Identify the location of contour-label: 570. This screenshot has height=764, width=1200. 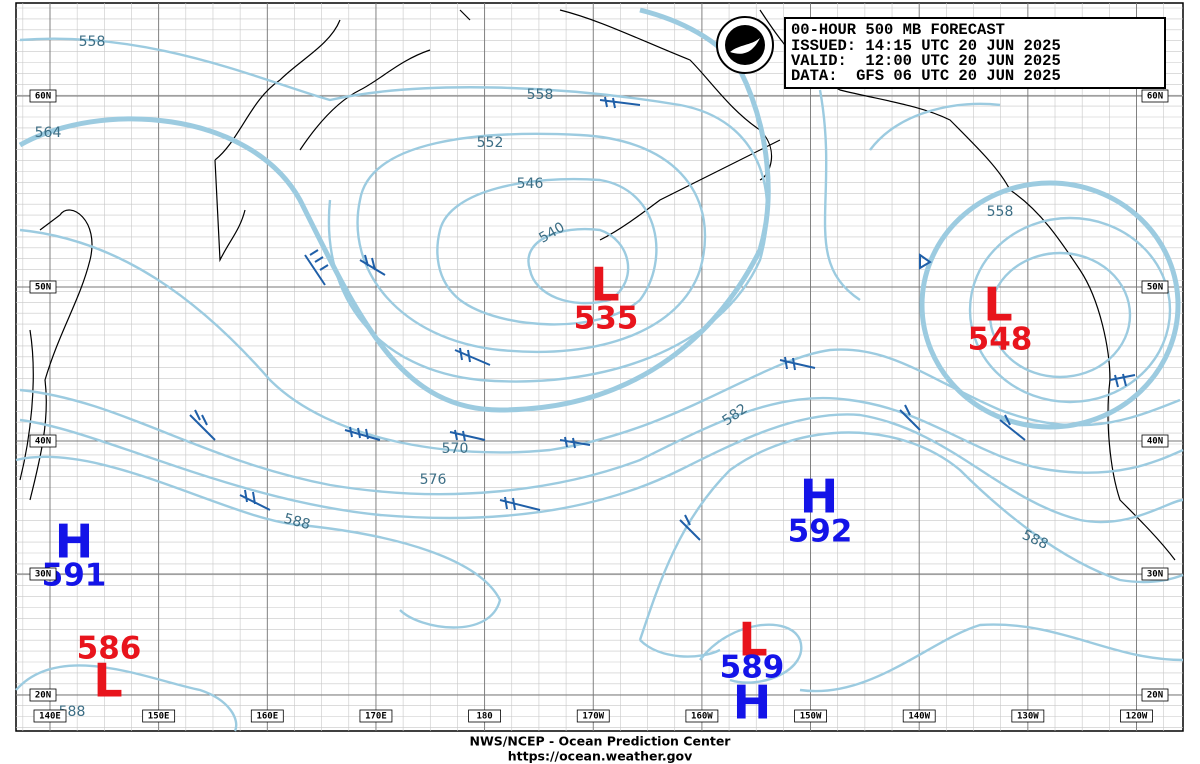
(455, 449).